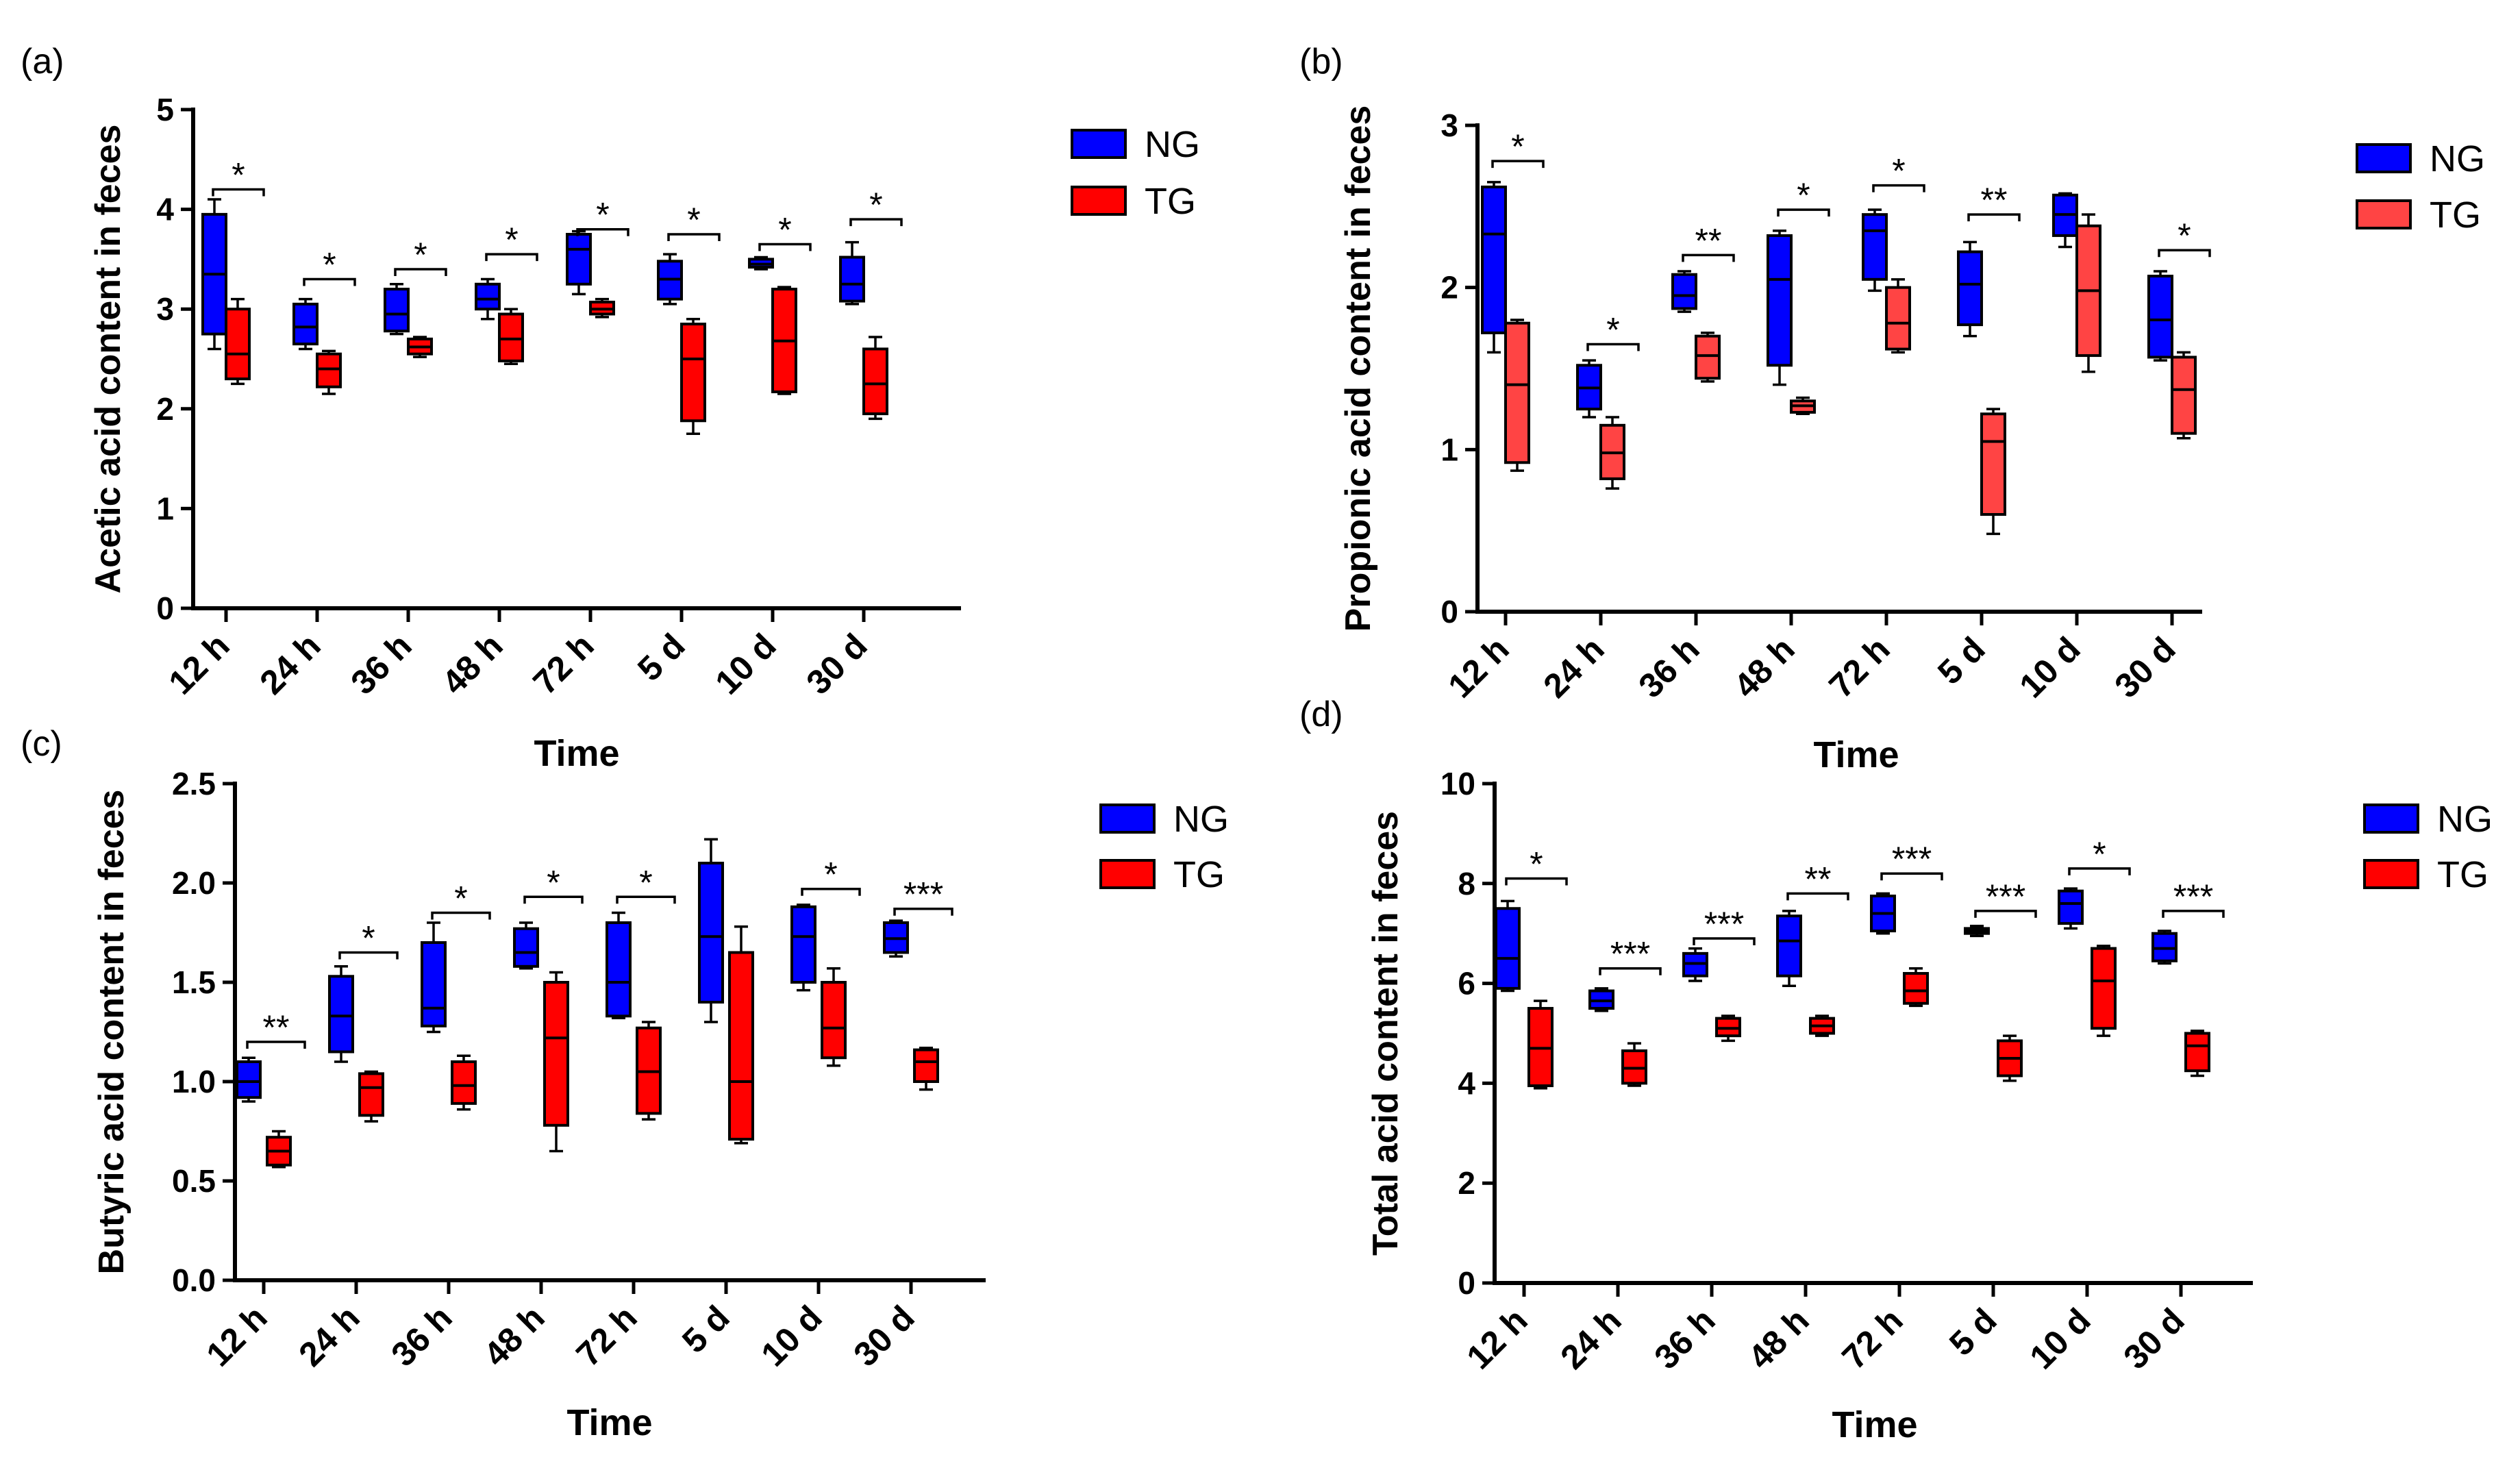  Describe the element at coordinates (1466, 984) in the screenshot. I see `y-tick-label: 6` at that location.